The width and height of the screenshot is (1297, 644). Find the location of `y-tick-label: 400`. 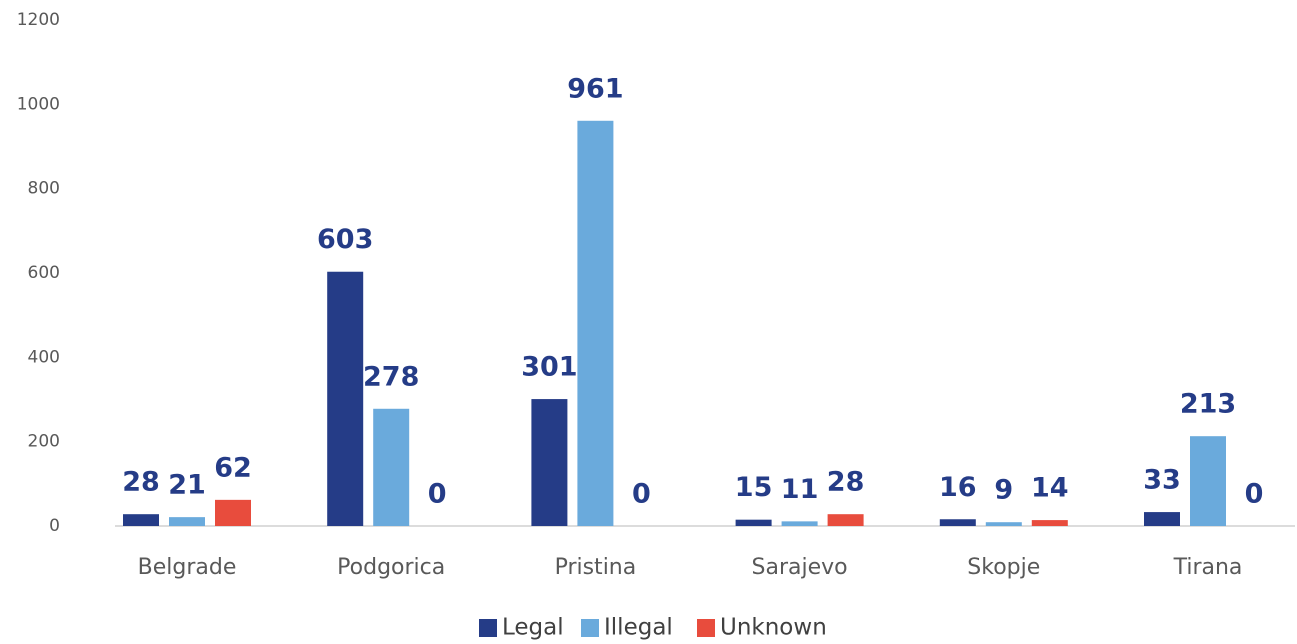

y-tick-label: 400 is located at coordinates (44, 357).